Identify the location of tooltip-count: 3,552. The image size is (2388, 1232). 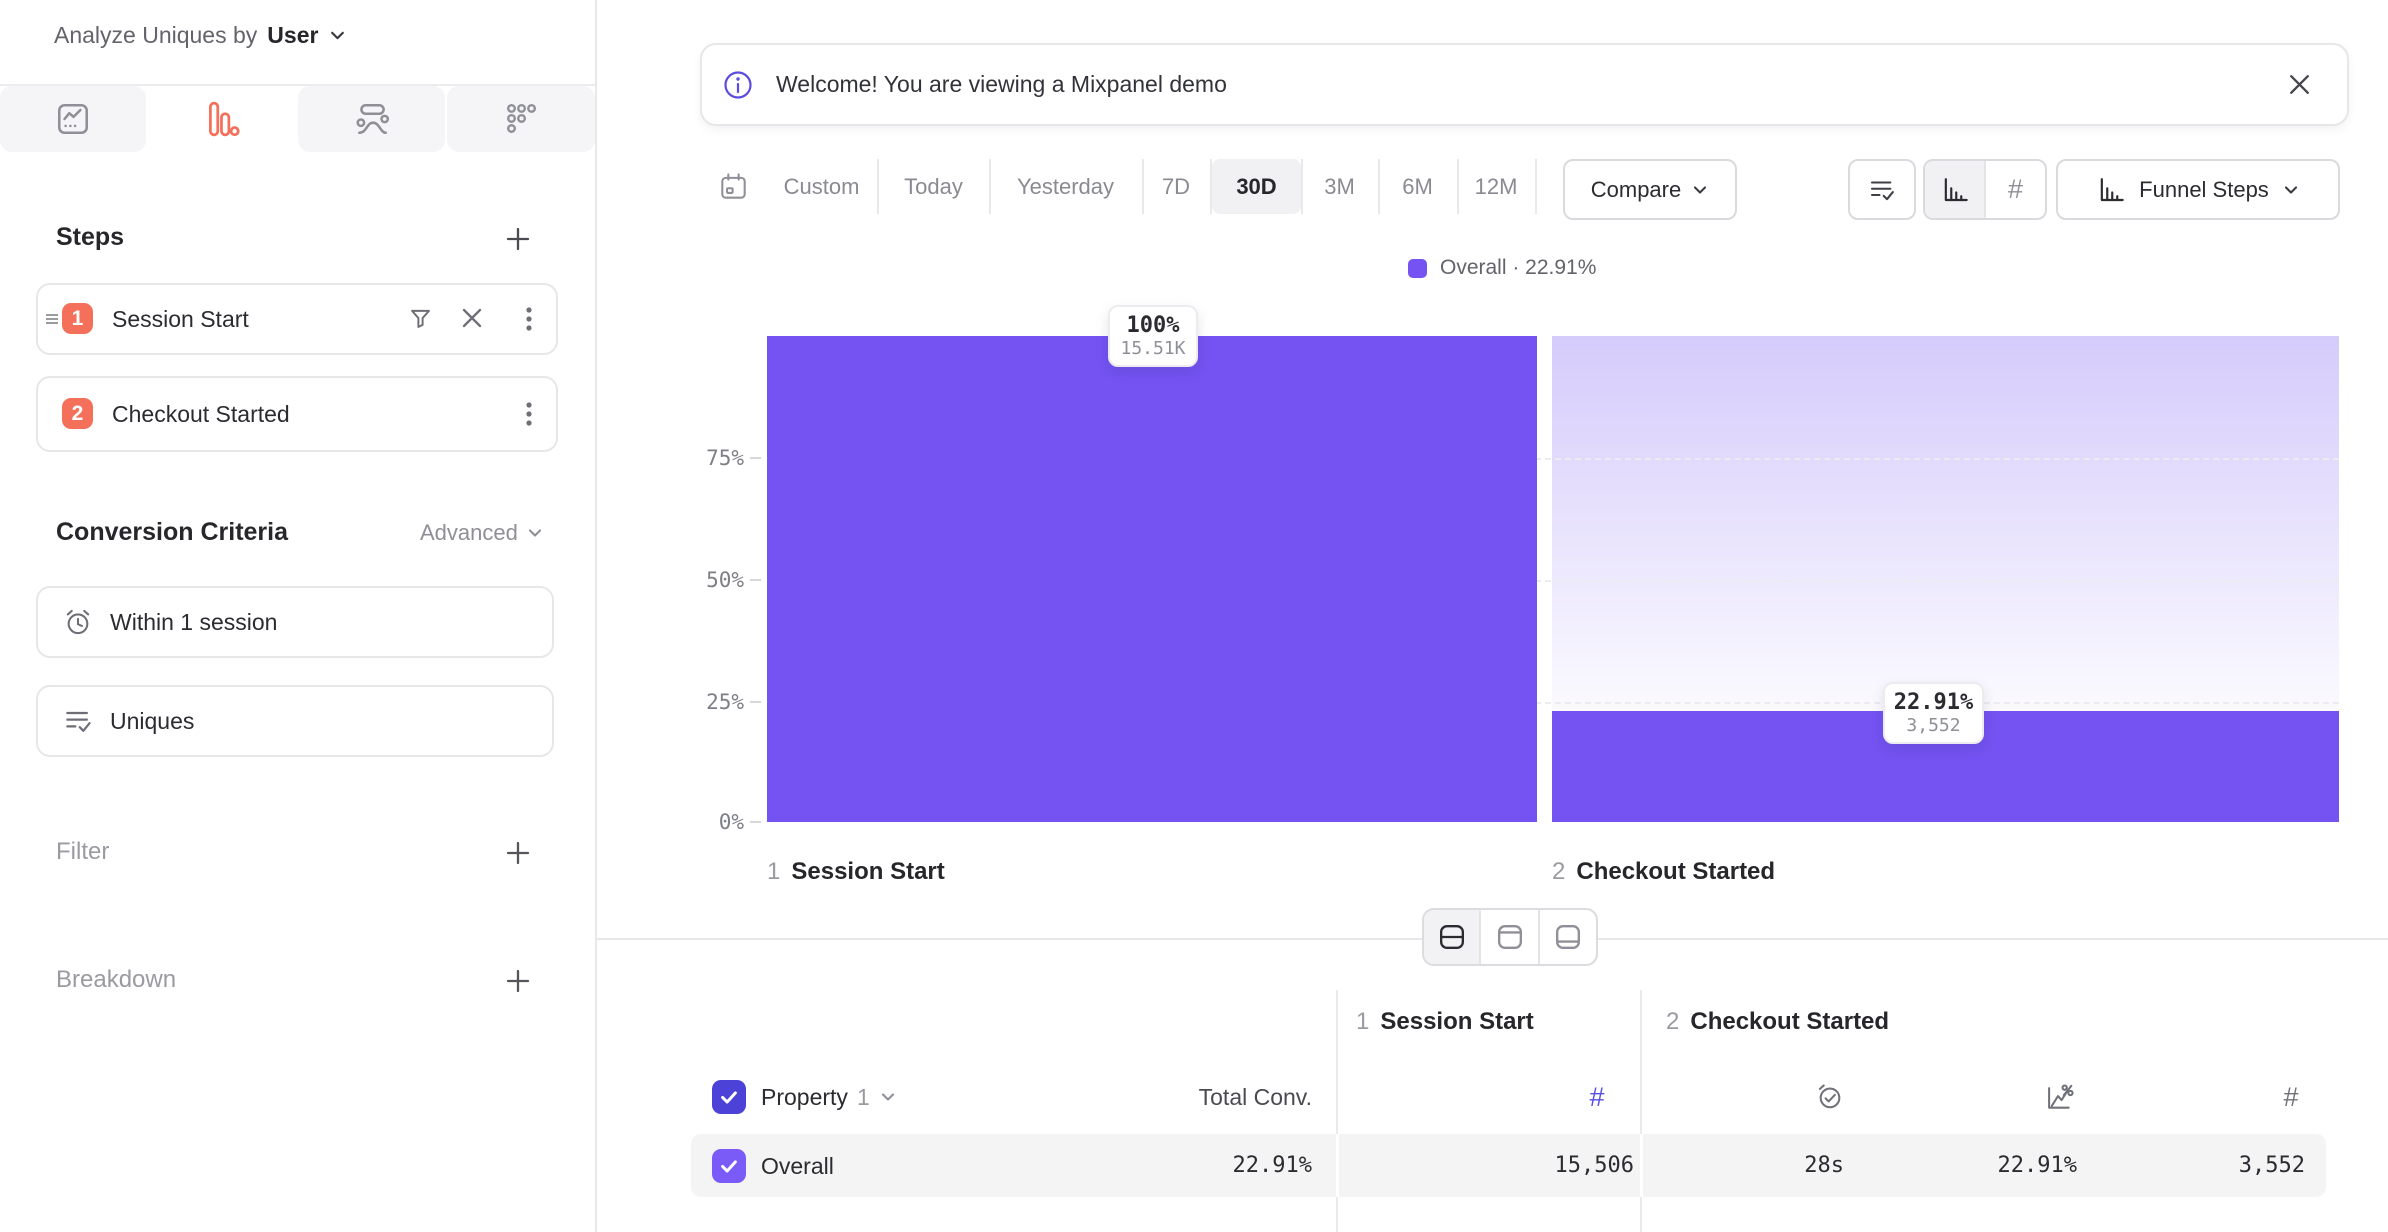
(1933, 725).